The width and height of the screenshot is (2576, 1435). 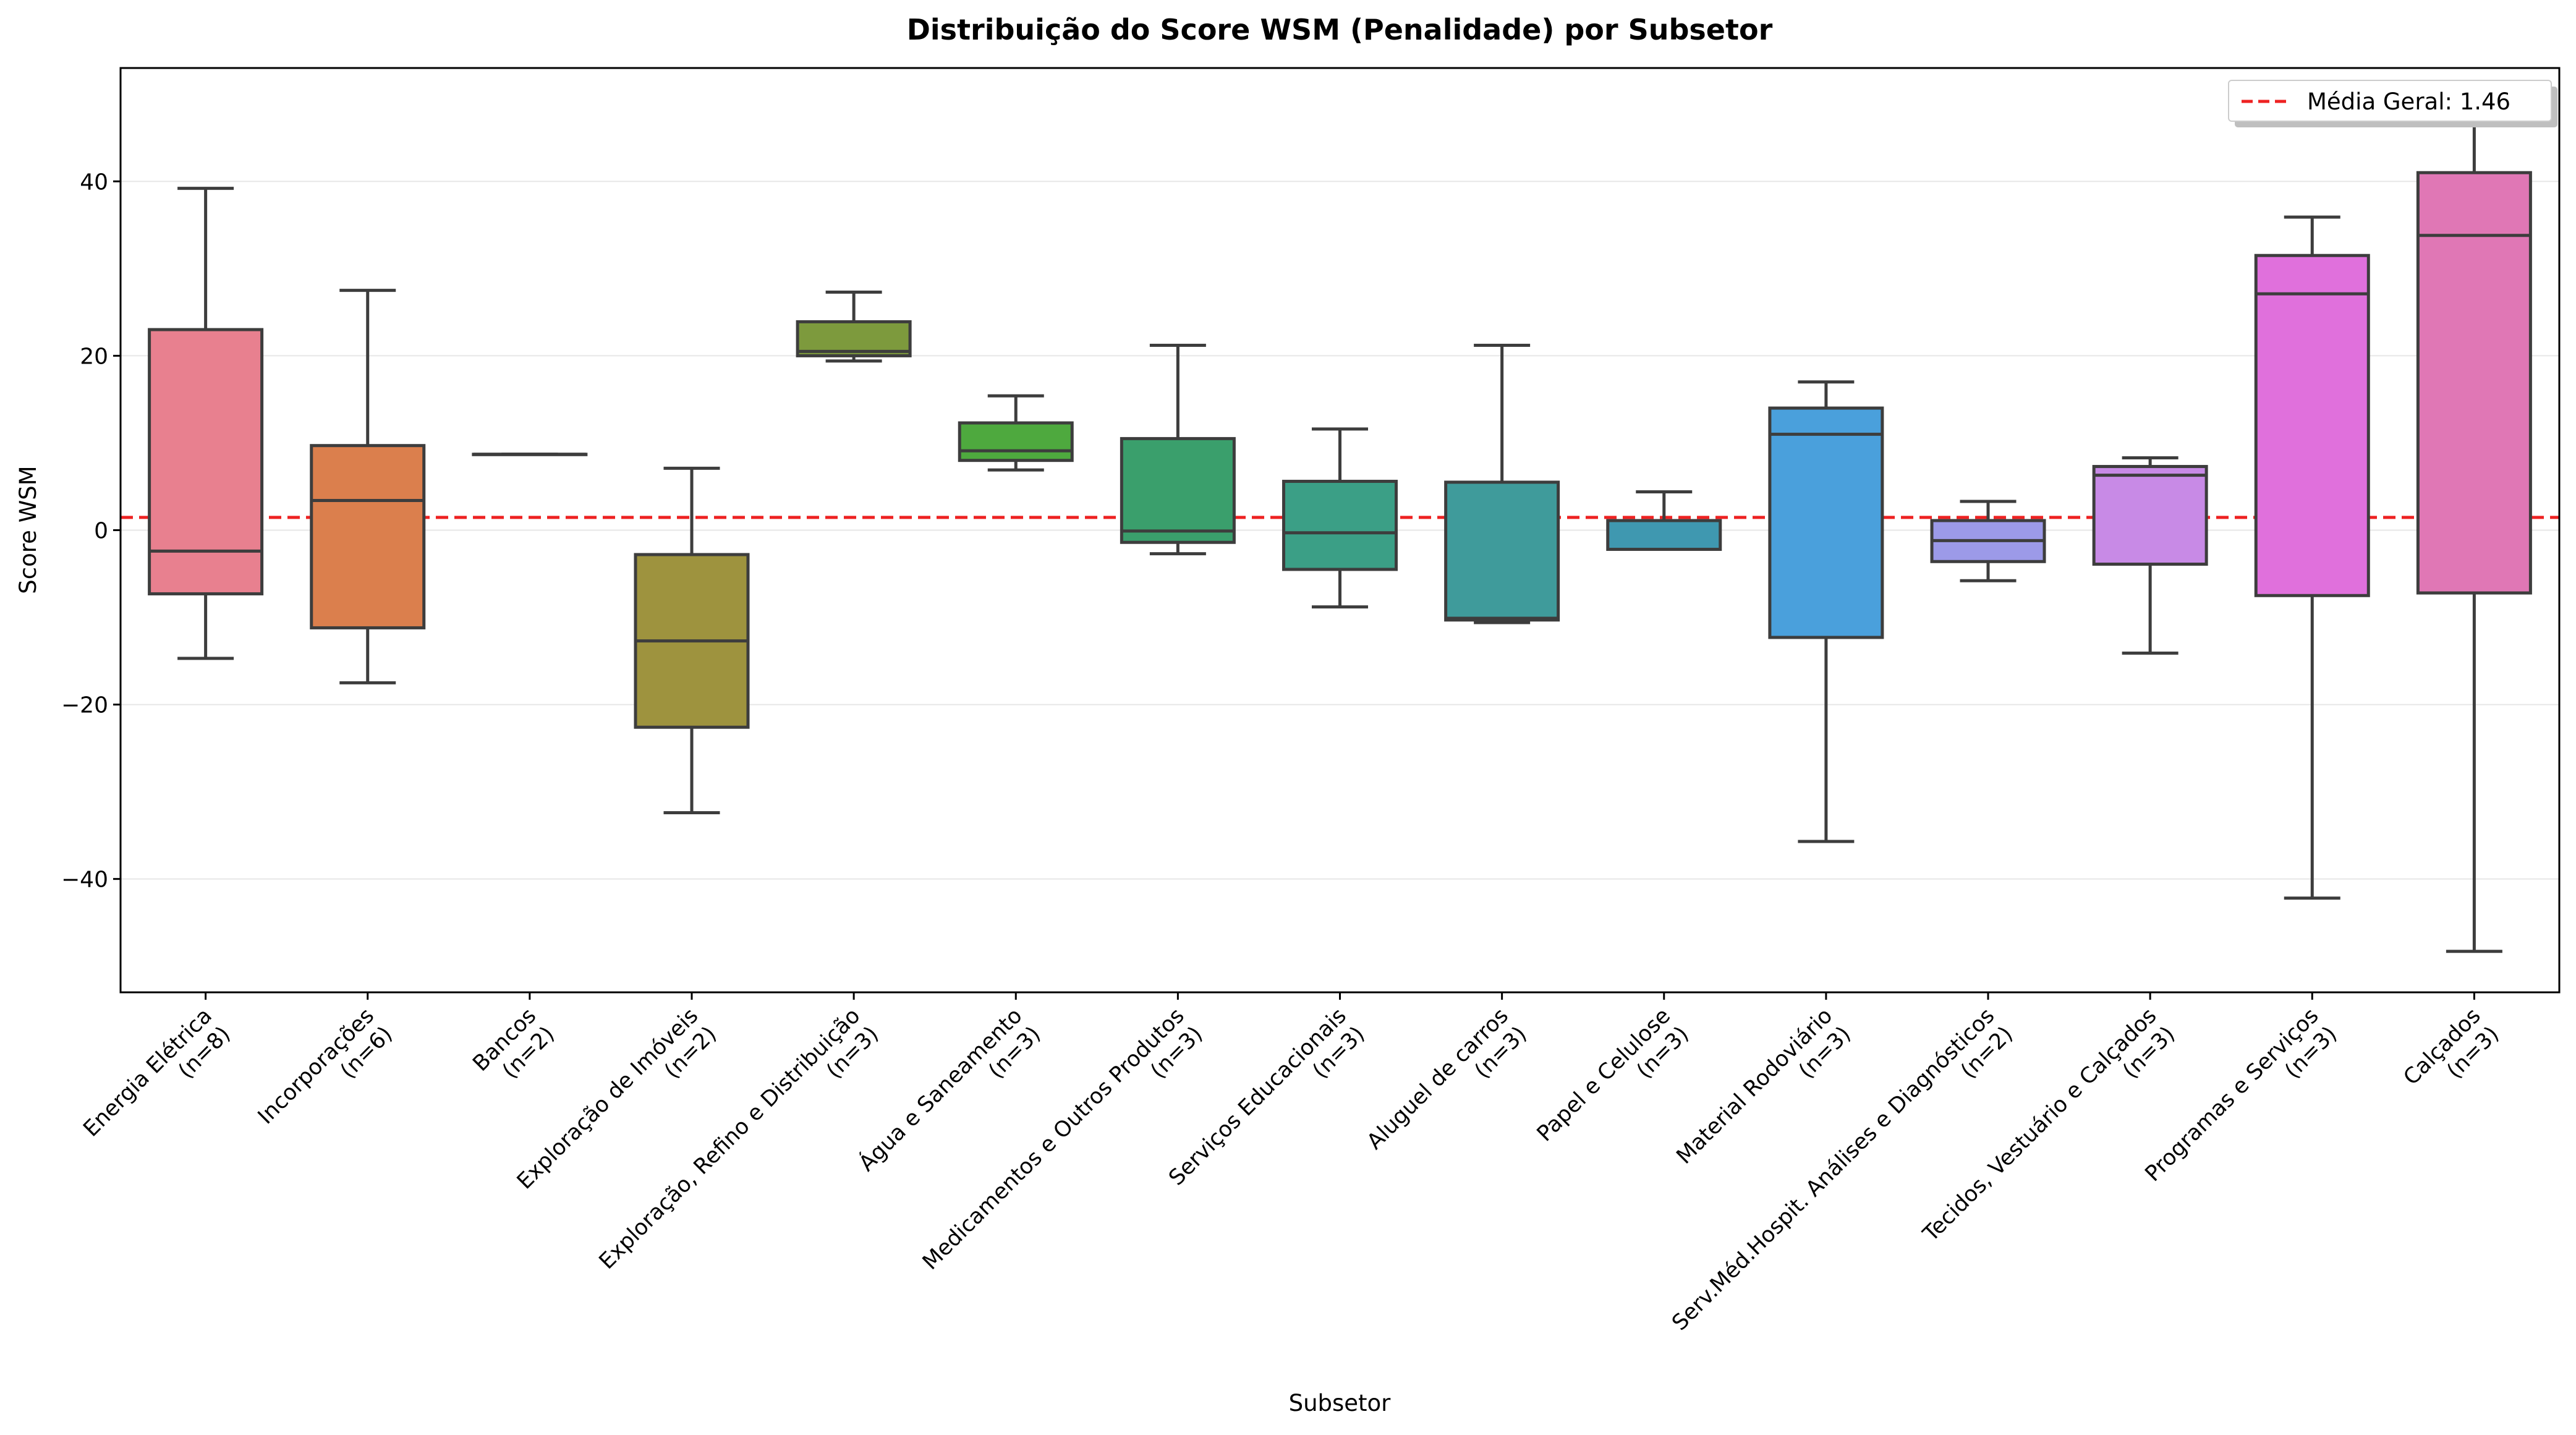 I want to click on y-tick-label: 0, so click(x=101, y=531).